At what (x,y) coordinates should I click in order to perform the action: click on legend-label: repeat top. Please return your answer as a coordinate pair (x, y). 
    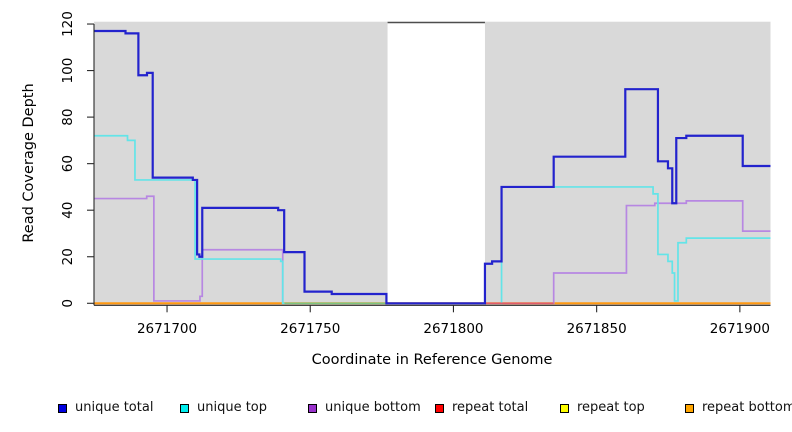
    Looking at the image, I should click on (611, 407).